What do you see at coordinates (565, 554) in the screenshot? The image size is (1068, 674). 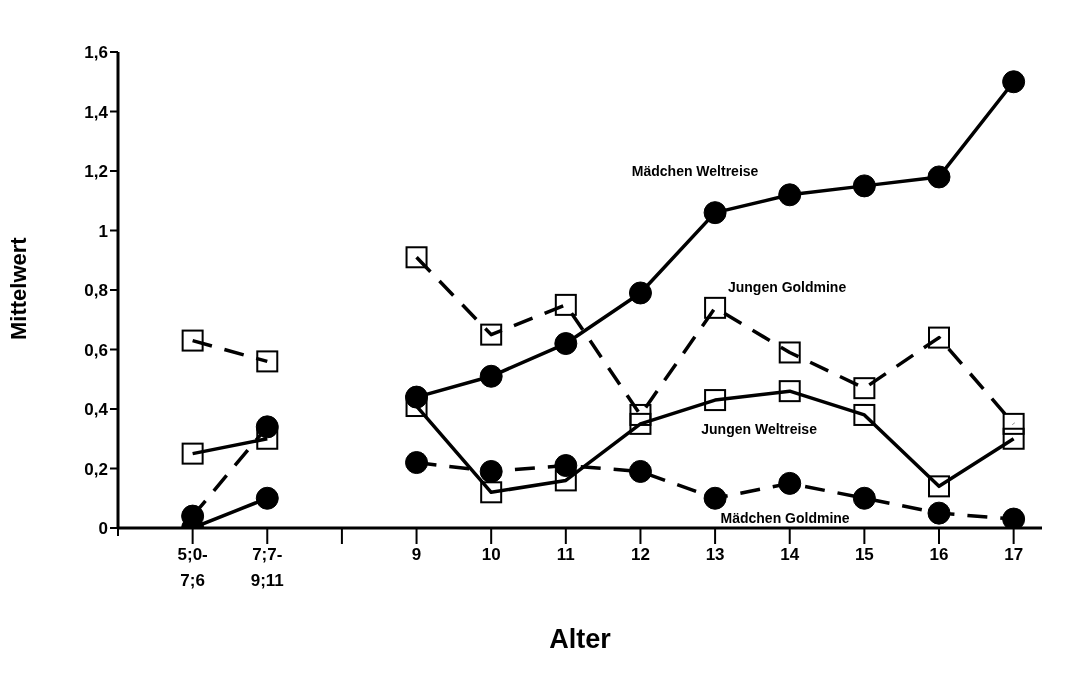 I see `x-tick-label: 11` at bounding box center [565, 554].